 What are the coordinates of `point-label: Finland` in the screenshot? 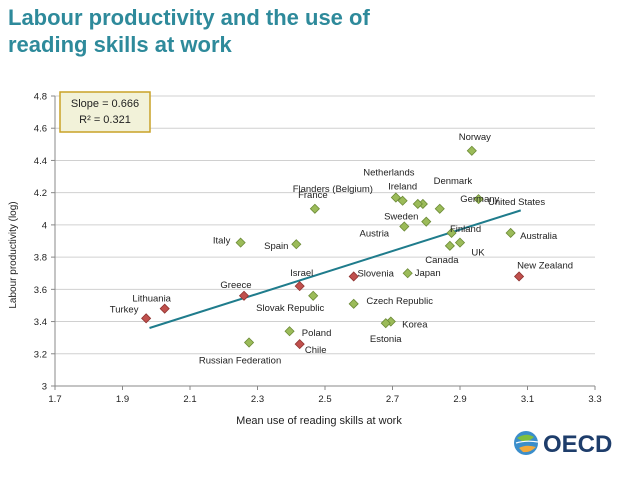 It's located at (465, 229).